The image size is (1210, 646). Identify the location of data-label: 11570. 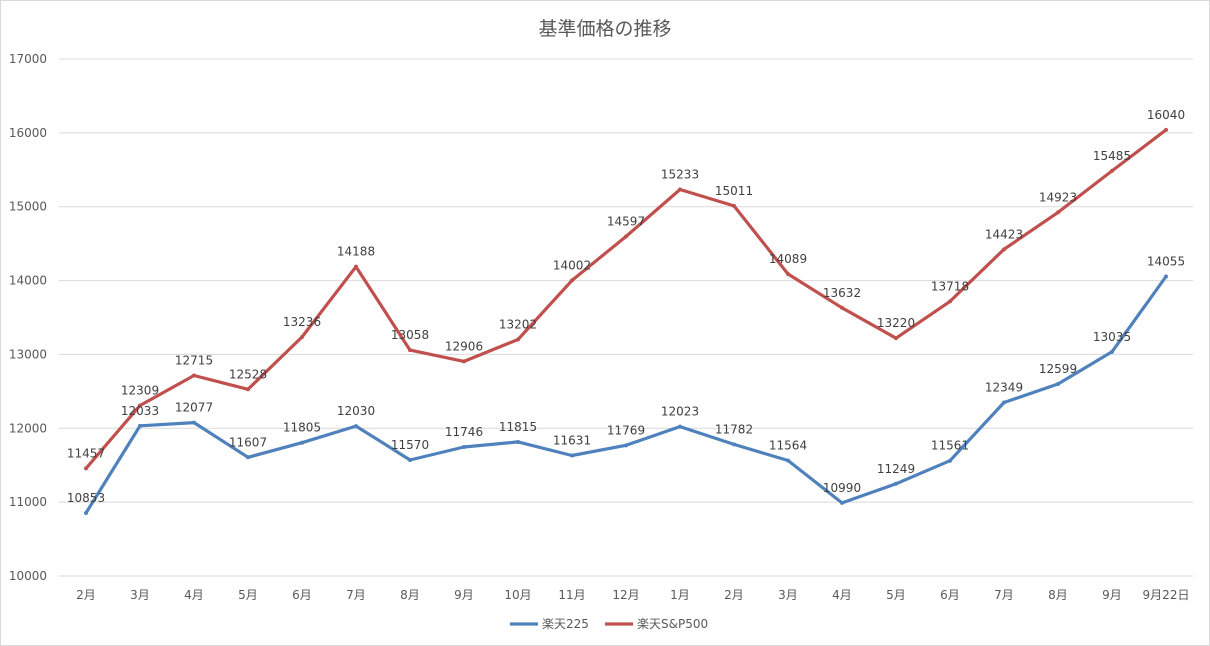
(410, 445).